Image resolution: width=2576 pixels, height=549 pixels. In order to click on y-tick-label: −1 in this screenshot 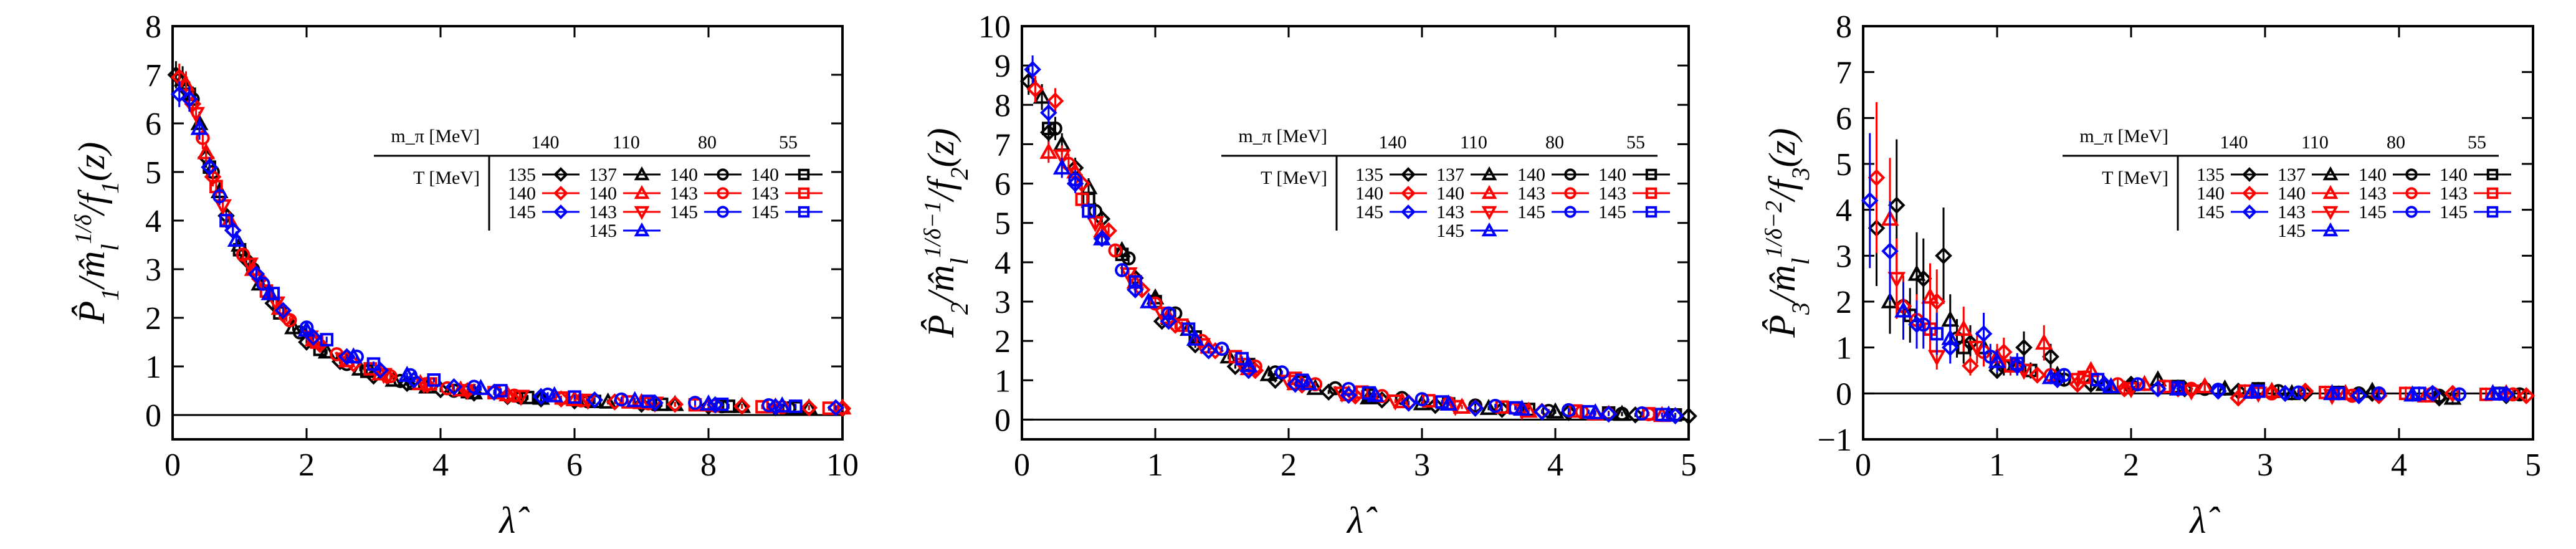, I will do `click(1835, 440)`.